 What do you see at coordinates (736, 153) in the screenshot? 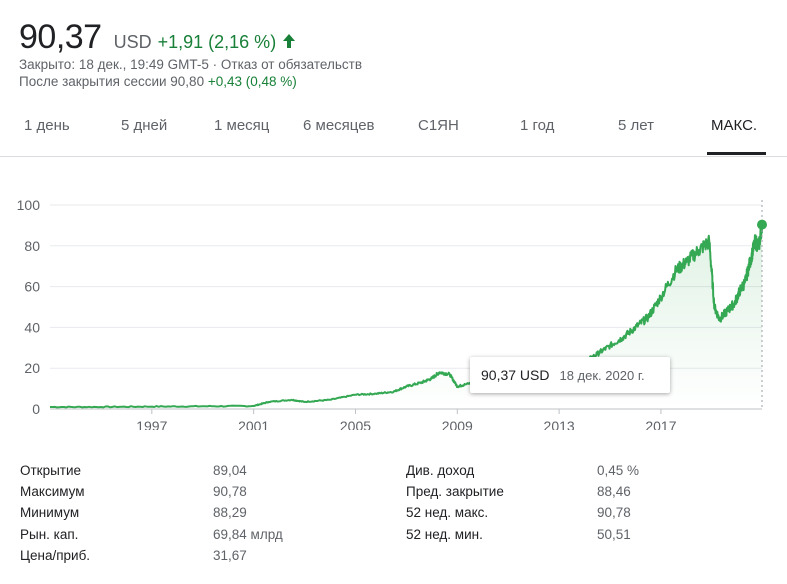
I see `active-tab-underline` at bounding box center [736, 153].